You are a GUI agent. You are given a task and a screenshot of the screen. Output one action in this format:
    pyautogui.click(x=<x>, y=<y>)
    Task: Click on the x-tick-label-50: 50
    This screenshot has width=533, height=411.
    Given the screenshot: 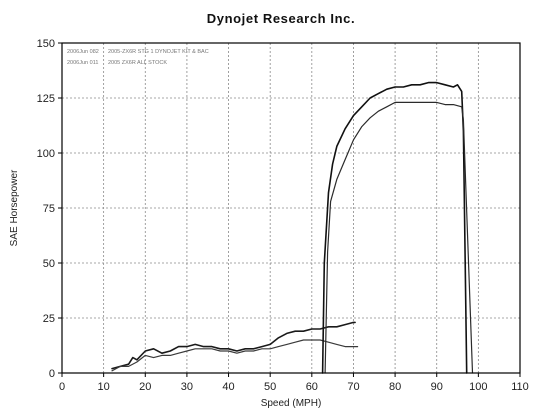 What is the action you would take?
    pyautogui.click(x=270, y=387)
    